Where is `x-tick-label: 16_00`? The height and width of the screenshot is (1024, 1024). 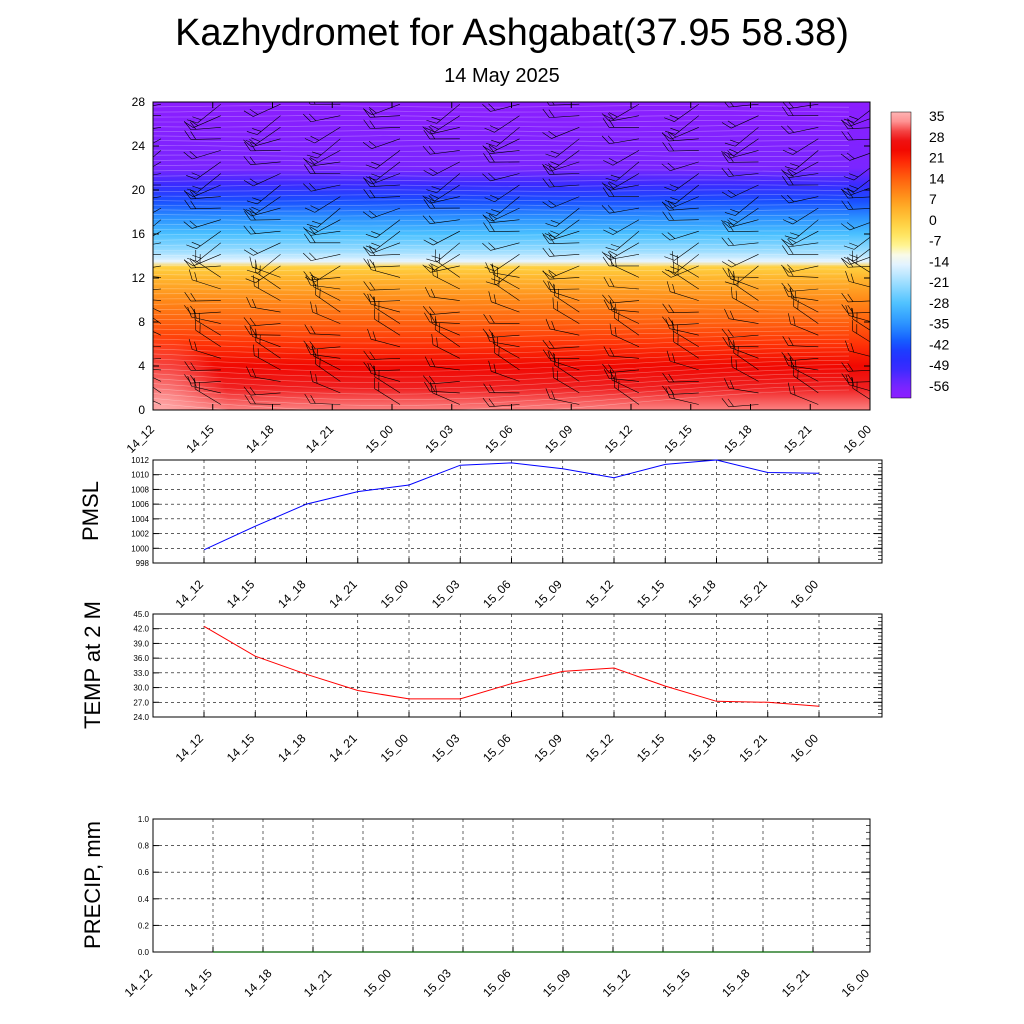 x-tick-label: 16_00 is located at coordinates (858, 439).